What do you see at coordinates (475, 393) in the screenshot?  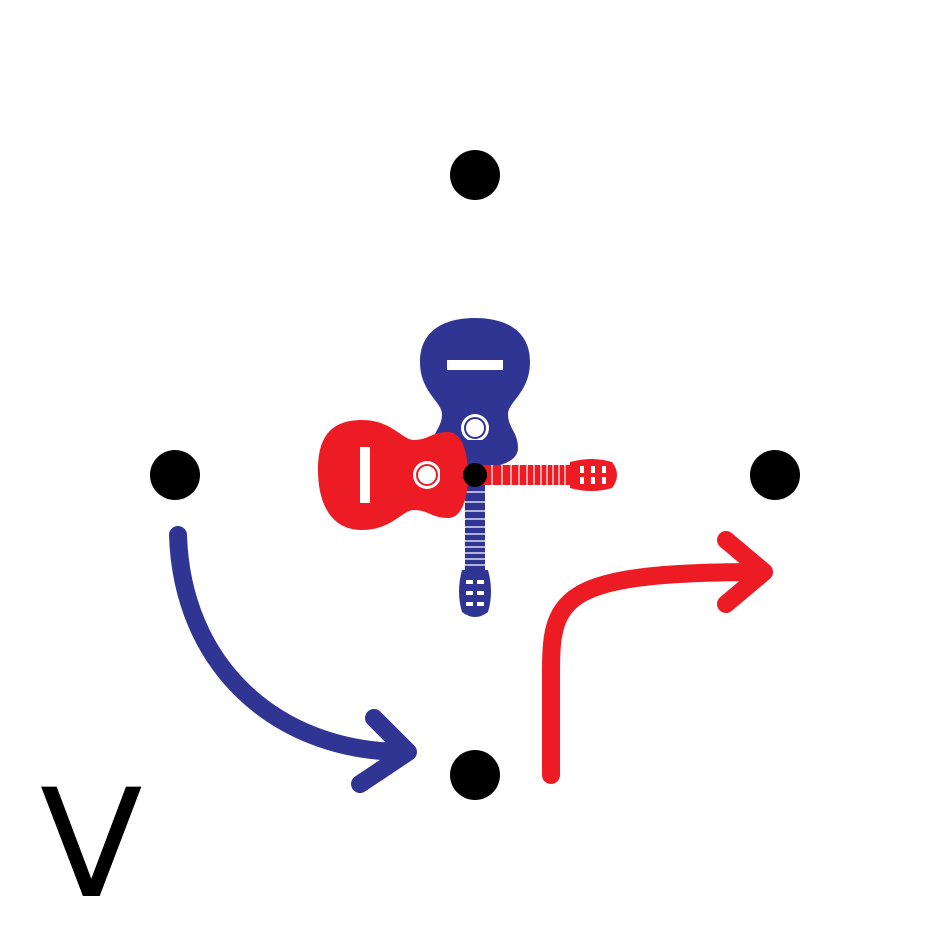 I see `blue-guitar-body` at bounding box center [475, 393].